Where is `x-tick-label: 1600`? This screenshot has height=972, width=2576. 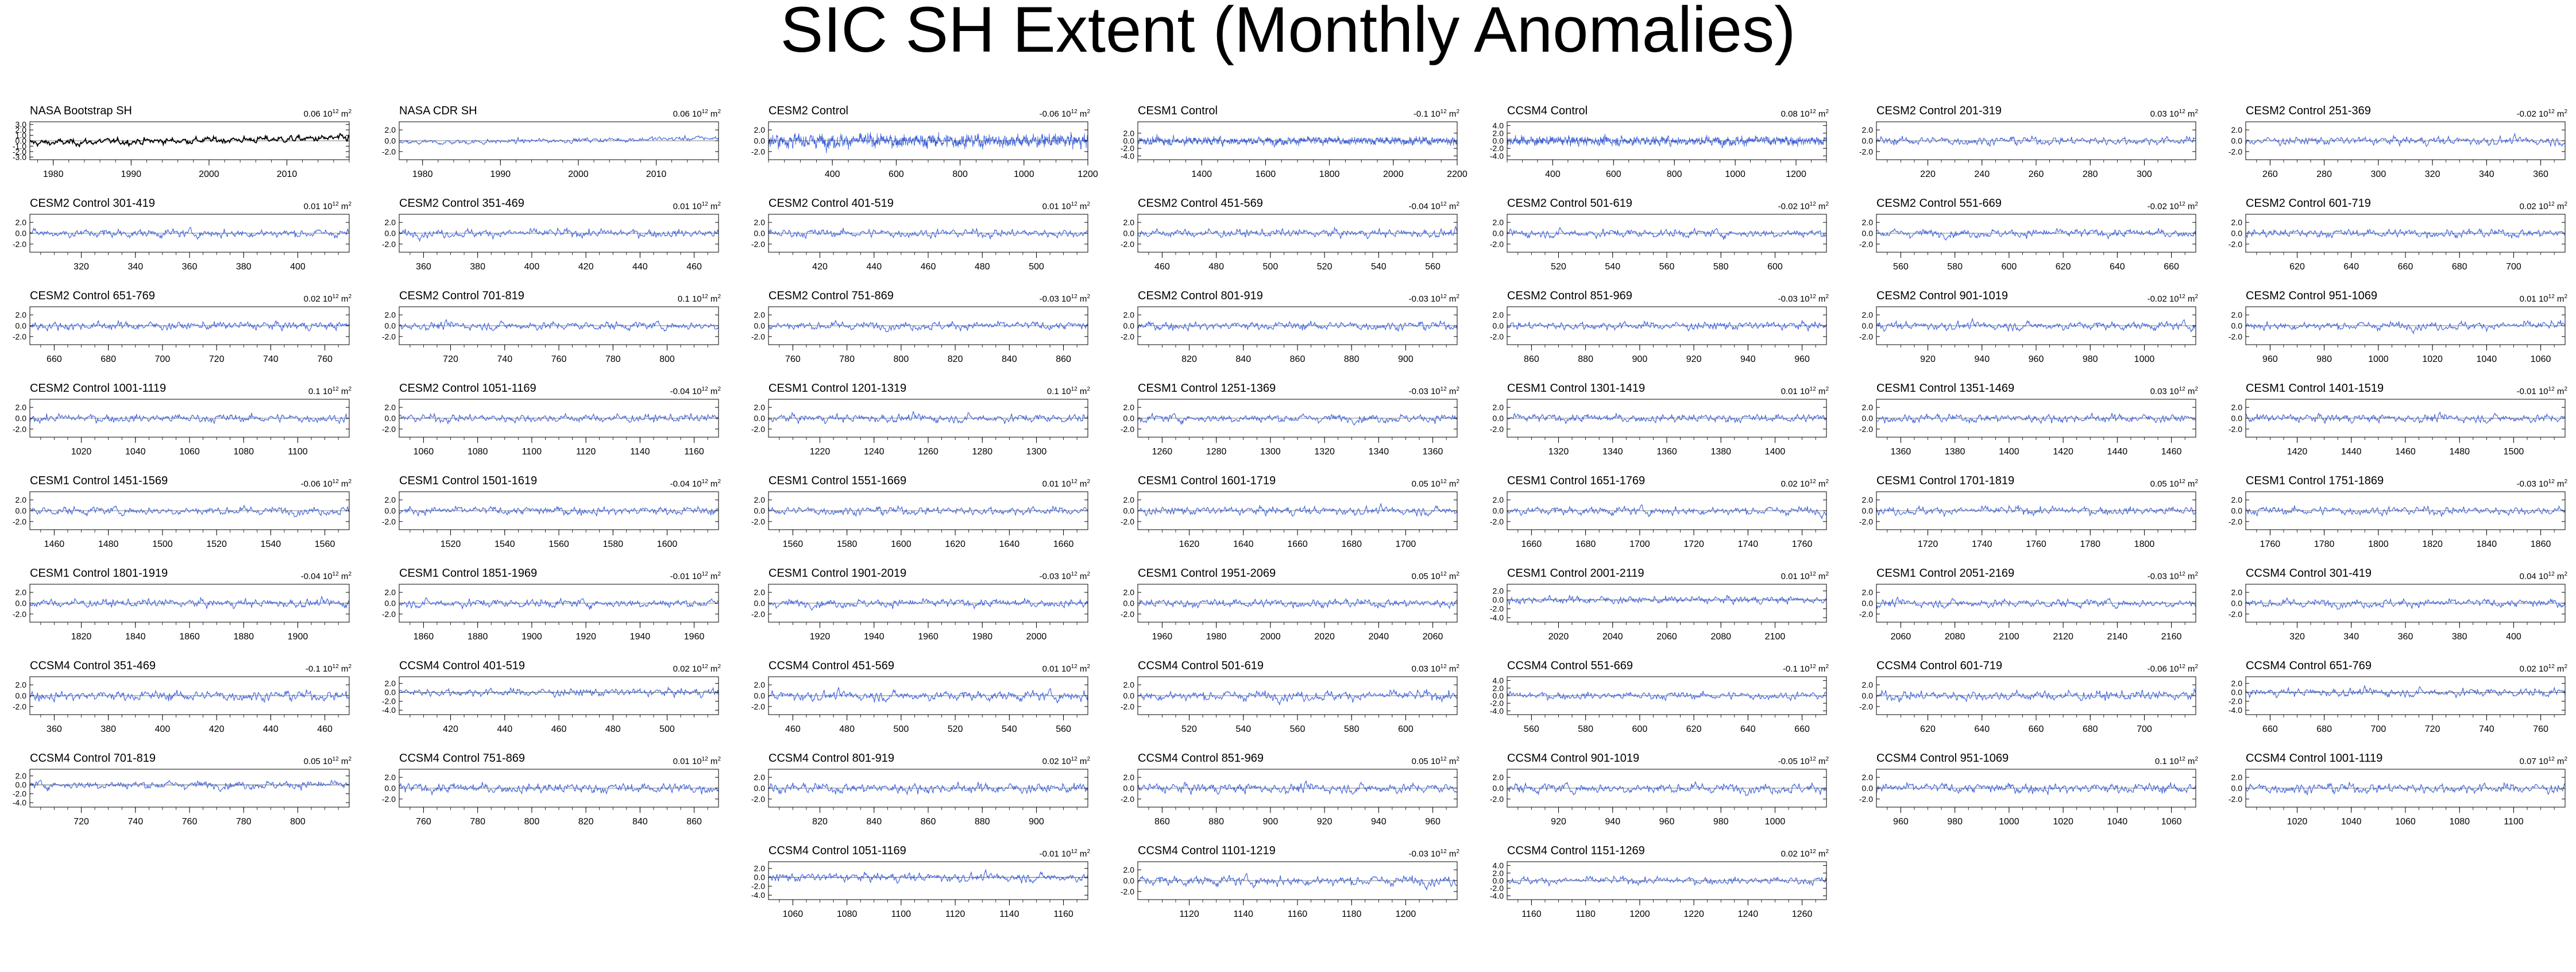 x-tick-label: 1600 is located at coordinates (667, 544).